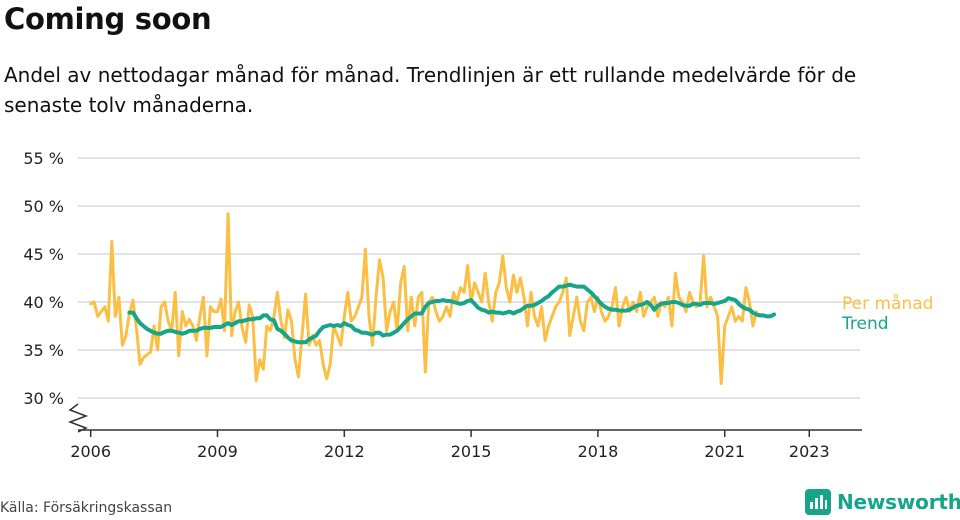  I want to click on x-tick-label: 2018, so click(598, 451).